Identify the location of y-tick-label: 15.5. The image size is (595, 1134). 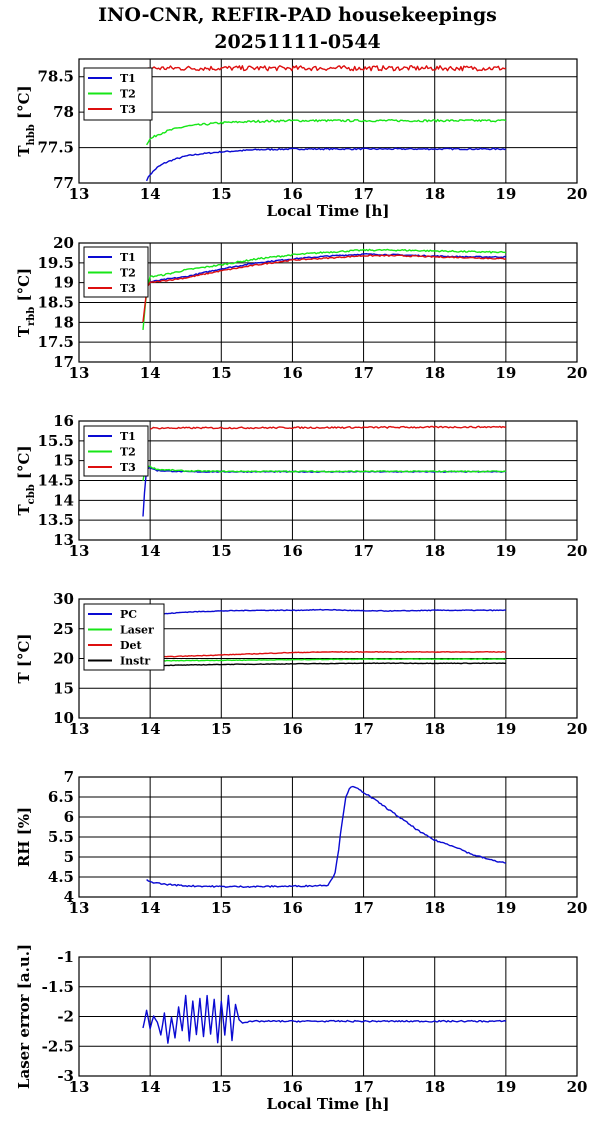
(55, 441).